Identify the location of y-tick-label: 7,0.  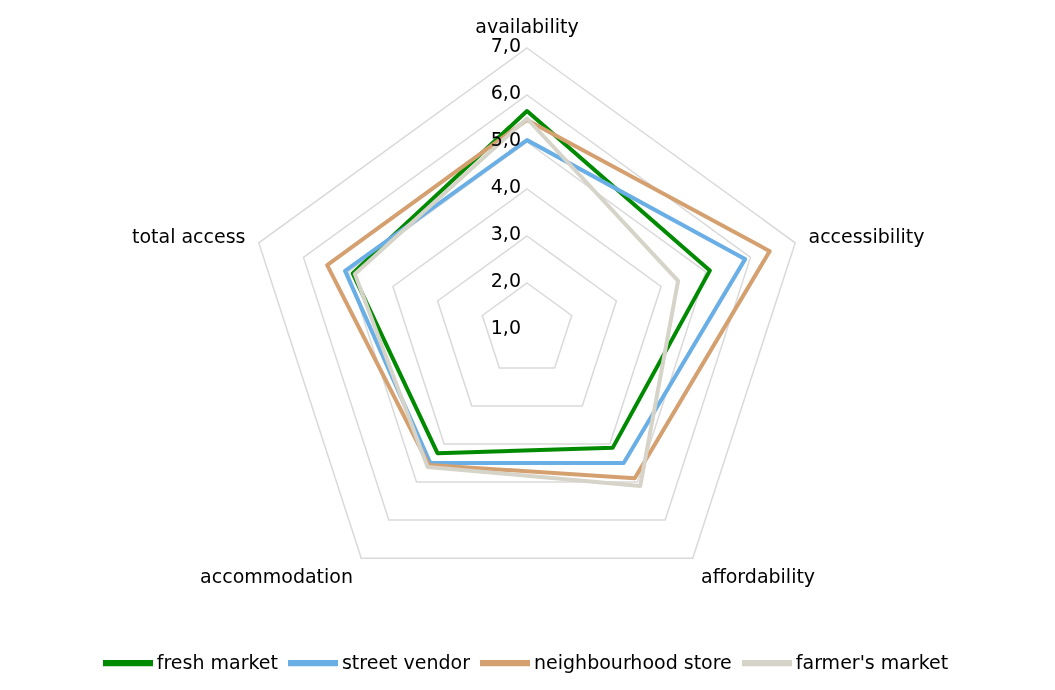
(505, 45).